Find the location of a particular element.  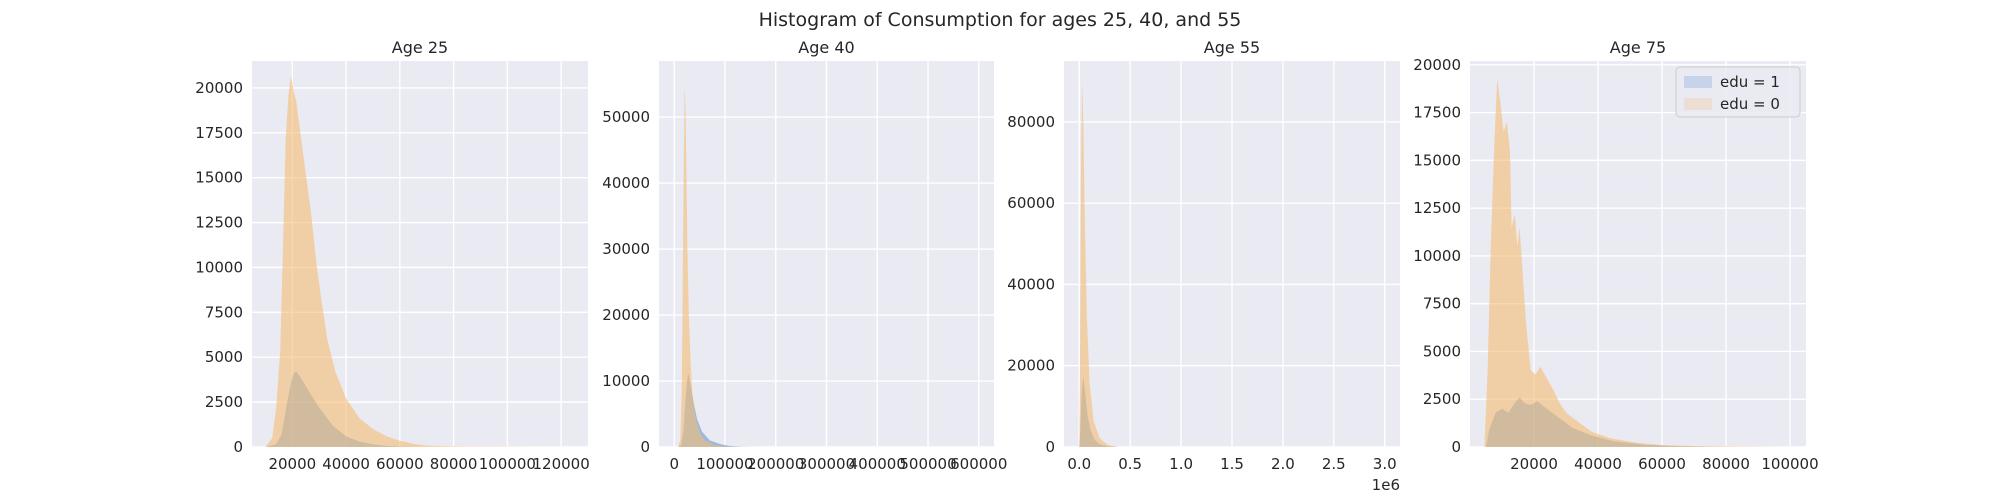

legend: edu = 1 edu = 0 is located at coordinates (1738, 92).